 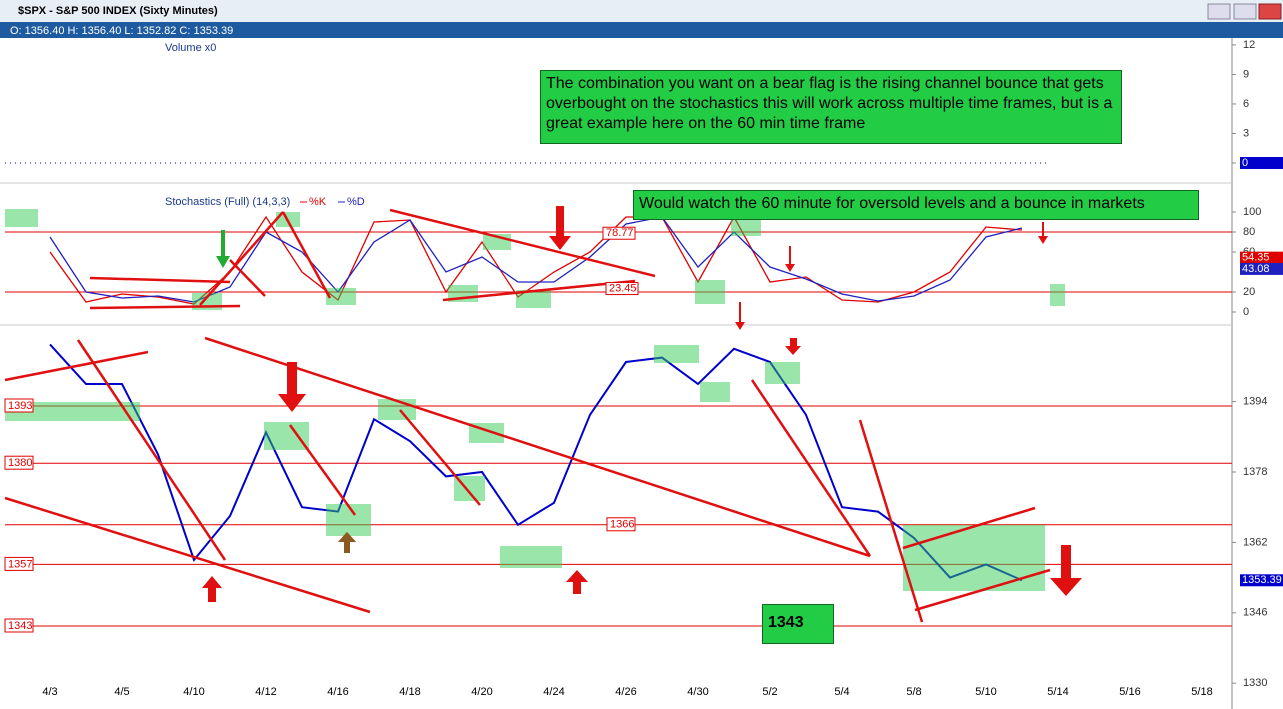 What do you see at coordinates (641, 11) in the screenshot?
I see `title-bar` at bounding box center [641, 11].